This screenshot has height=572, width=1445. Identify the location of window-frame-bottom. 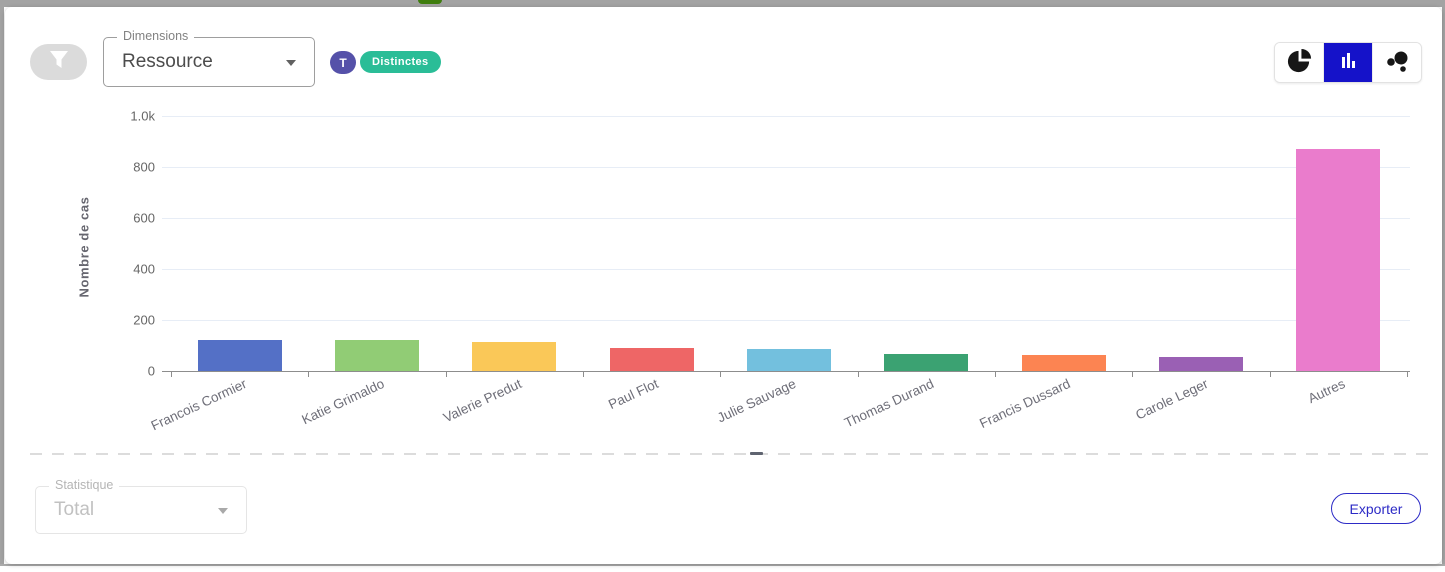
(722, 565).